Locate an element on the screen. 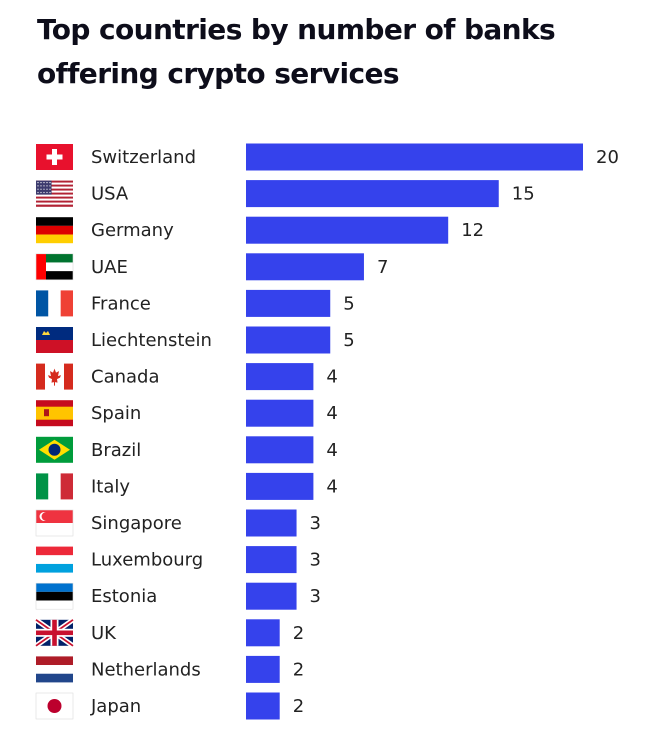  uae-flag-icon is located at coordinates (54, 267).